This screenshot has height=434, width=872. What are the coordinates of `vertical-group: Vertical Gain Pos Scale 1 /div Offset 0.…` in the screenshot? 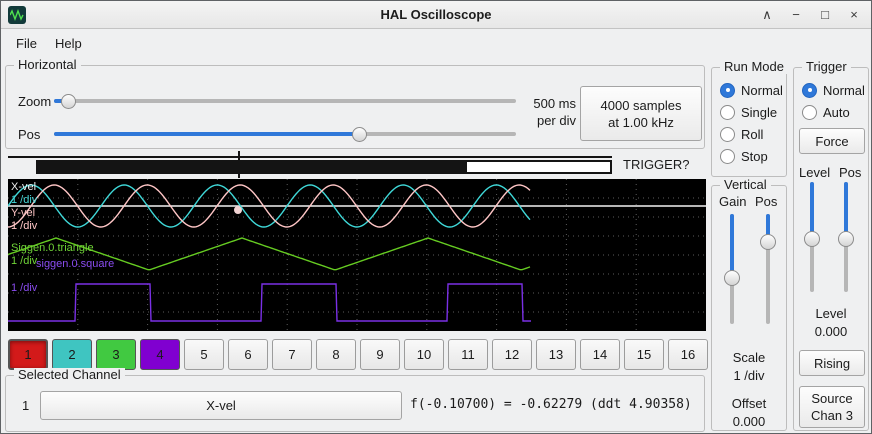 It's located at (749, 304).